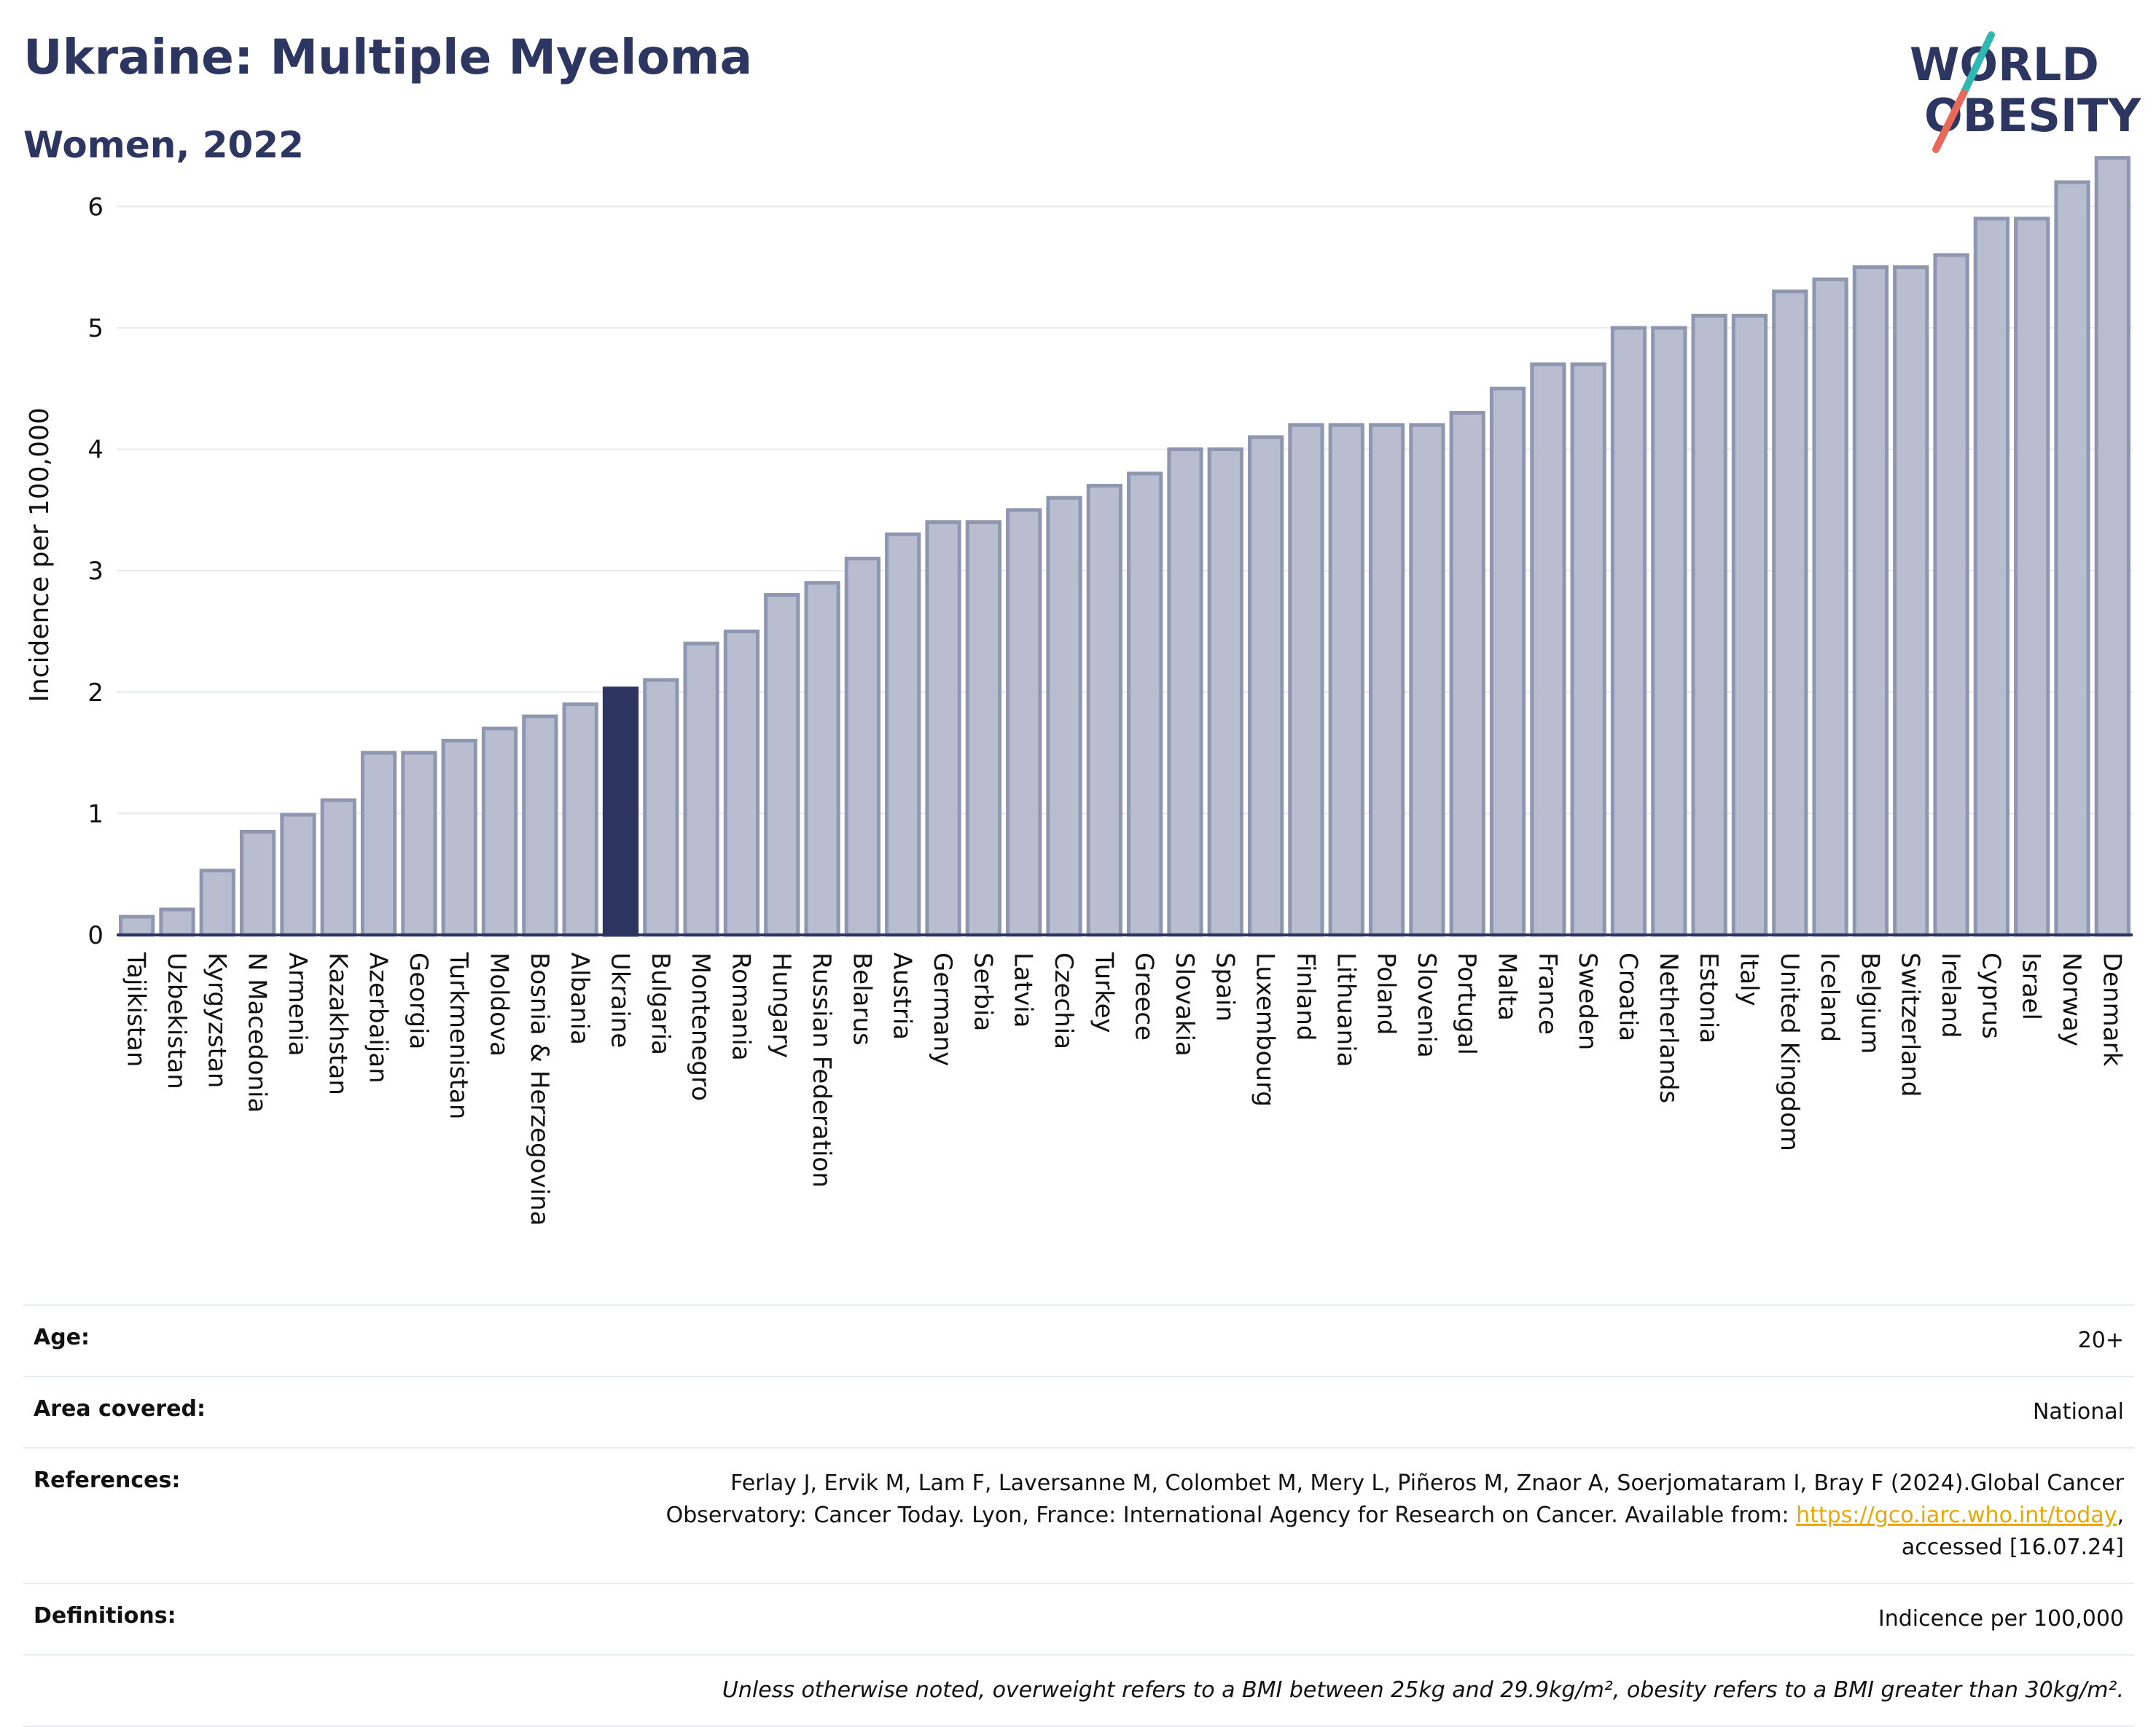 This screenshot has width=2156, height=1727. I want to click on y-tick-label: 5, so click(95, 328).